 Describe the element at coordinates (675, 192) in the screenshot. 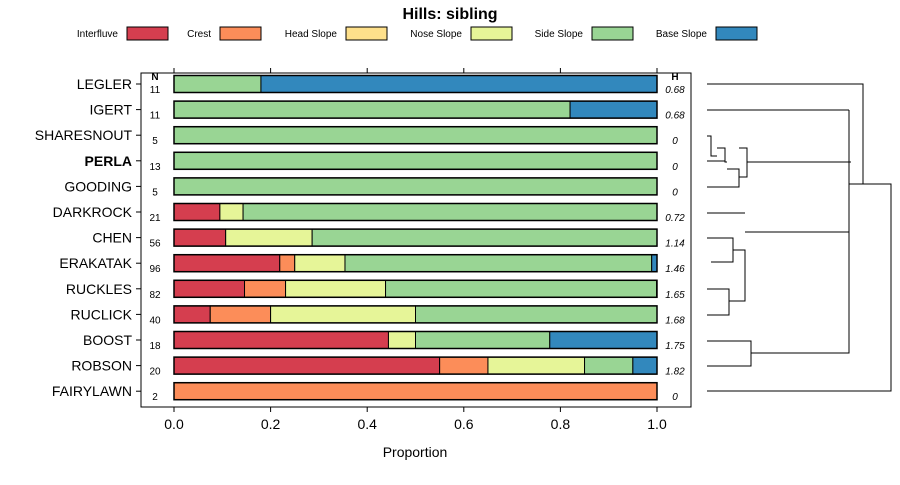

I see `row-h-value-4: 0` at that location.